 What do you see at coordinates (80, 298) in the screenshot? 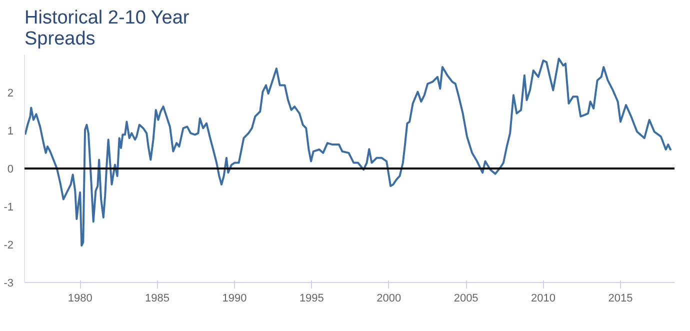
I see `x-tick-label: 1980` at bounding box center [80, 298].